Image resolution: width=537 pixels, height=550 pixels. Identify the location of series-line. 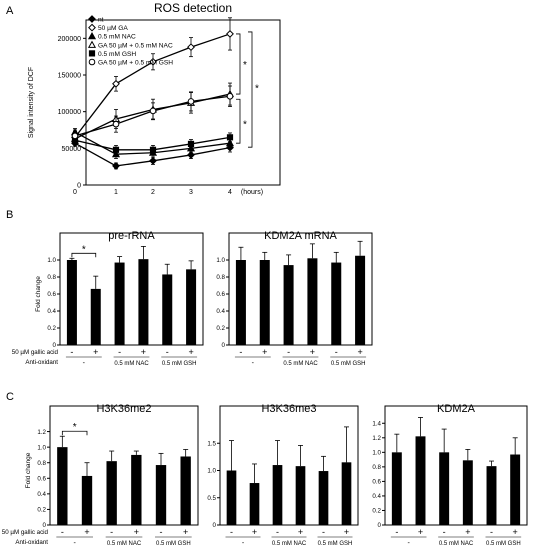
(152, 116).